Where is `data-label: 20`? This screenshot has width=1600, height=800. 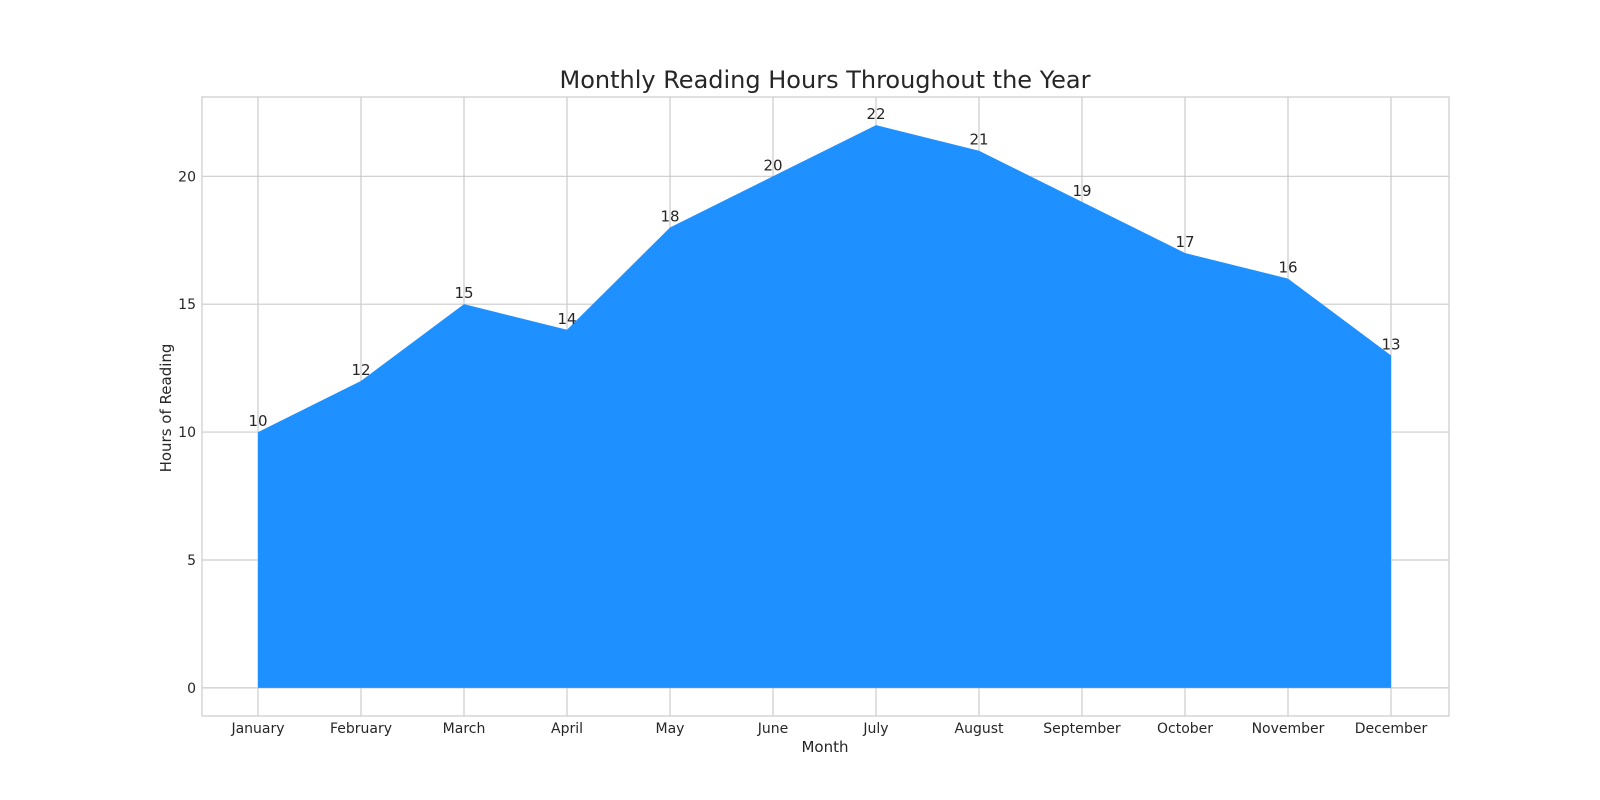 data-label: 20 is located at coordinates (772, 165).